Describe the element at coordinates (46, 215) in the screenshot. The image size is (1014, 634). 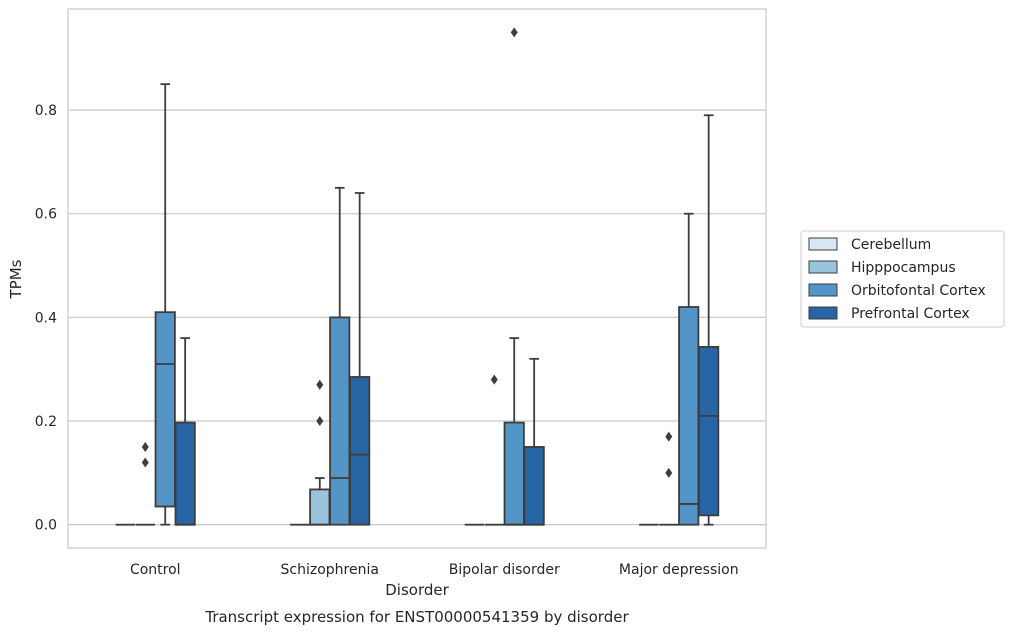
I see `y-tick-label: 0.6` at that location.